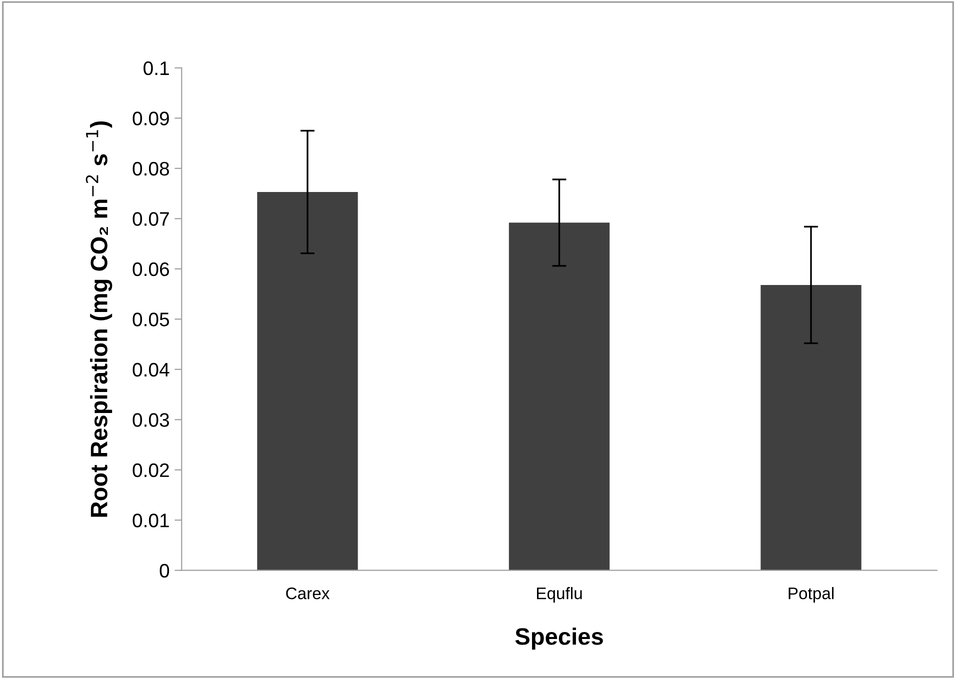 This screenshot has height=679, width=956. I want to click on x-tick-label: Carex, so click(308, 593).